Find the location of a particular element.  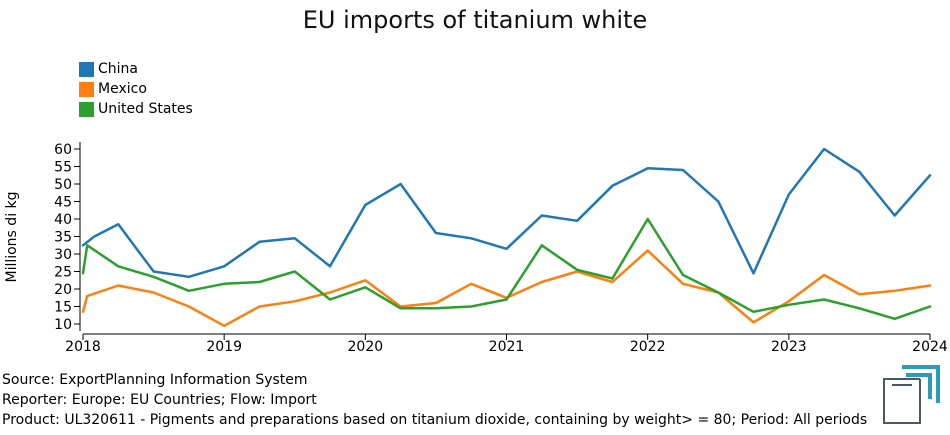

legend-label-china: China is located at coordinates (118, 69).